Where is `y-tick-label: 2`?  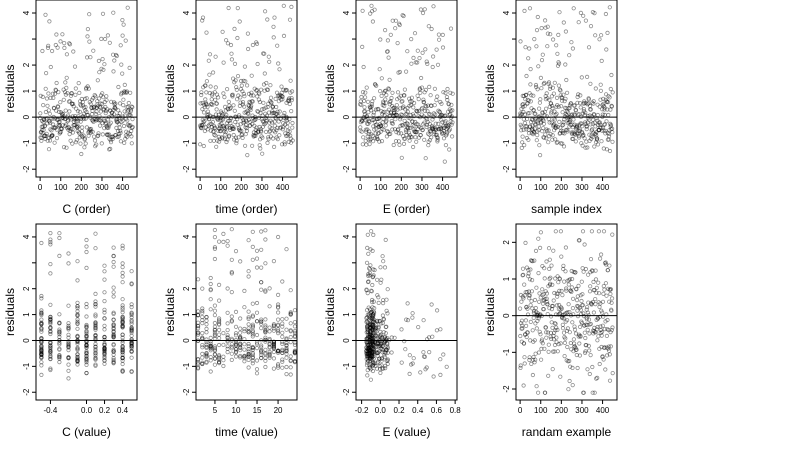 y-tick-label: 2 is located at coordinates (346, 64).